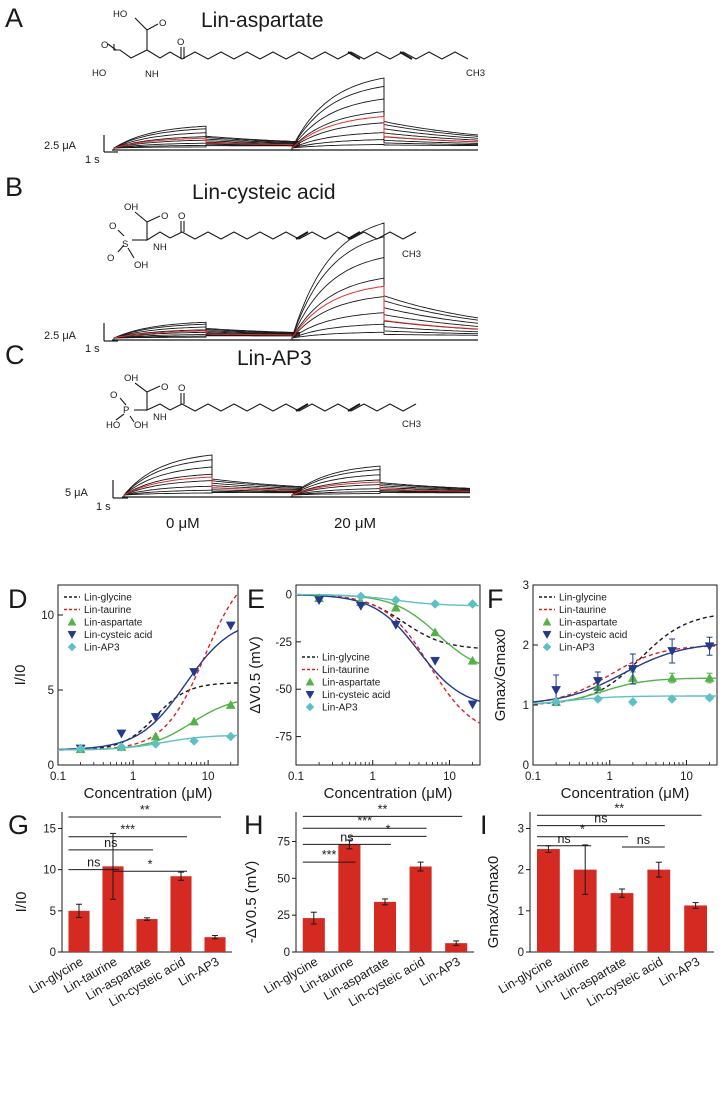 This screenshot has width=723, height=1094. Describe the element at coordinates (388, 829) in the screenshot. I see `significance-label: *` at that location.